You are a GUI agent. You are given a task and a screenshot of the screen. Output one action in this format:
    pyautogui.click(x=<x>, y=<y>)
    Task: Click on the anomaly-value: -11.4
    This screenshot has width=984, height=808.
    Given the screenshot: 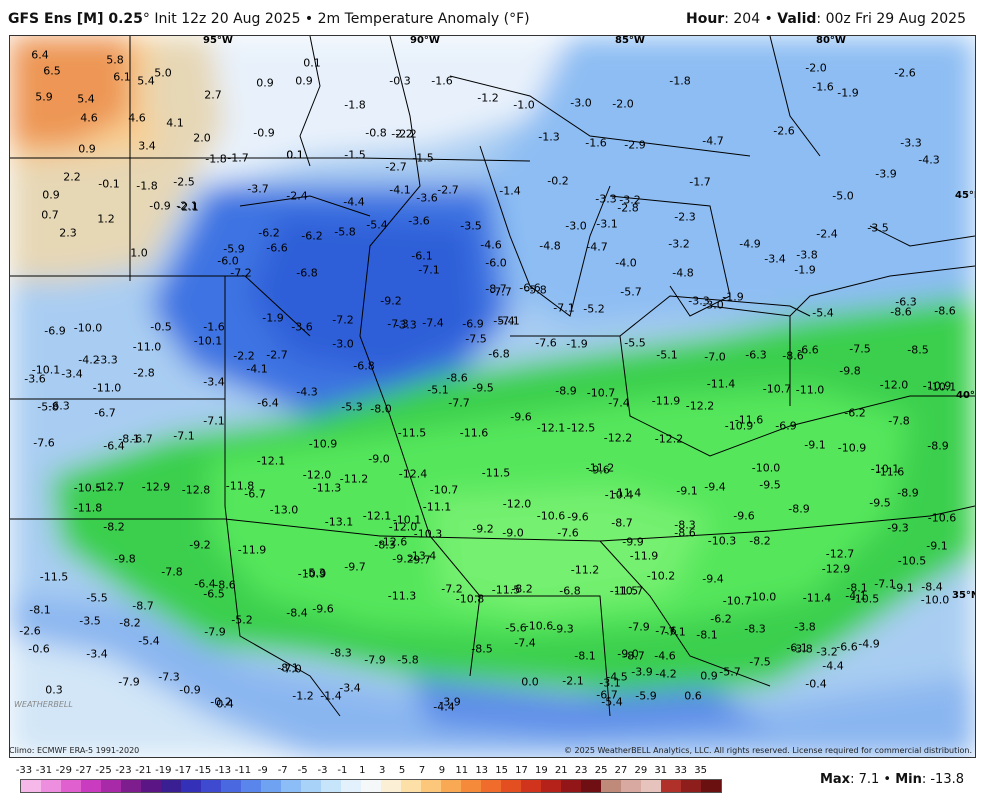 What is the action you would take?
    pyautogui.click(x=627, y=493)
    